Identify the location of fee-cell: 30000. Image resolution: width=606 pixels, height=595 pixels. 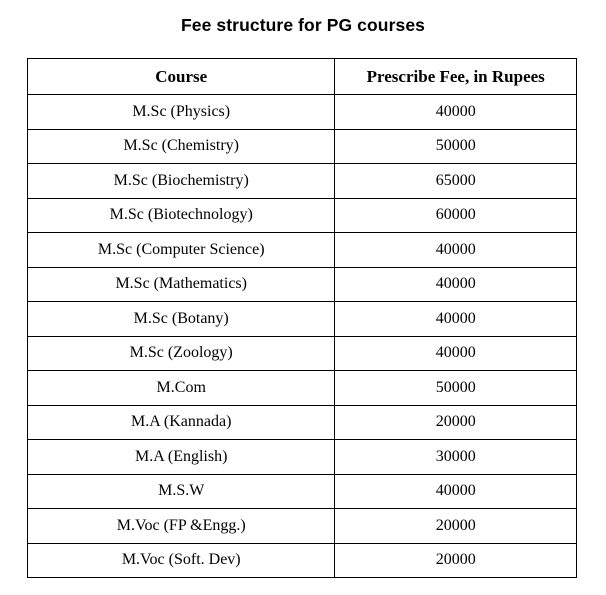
(455, 457).